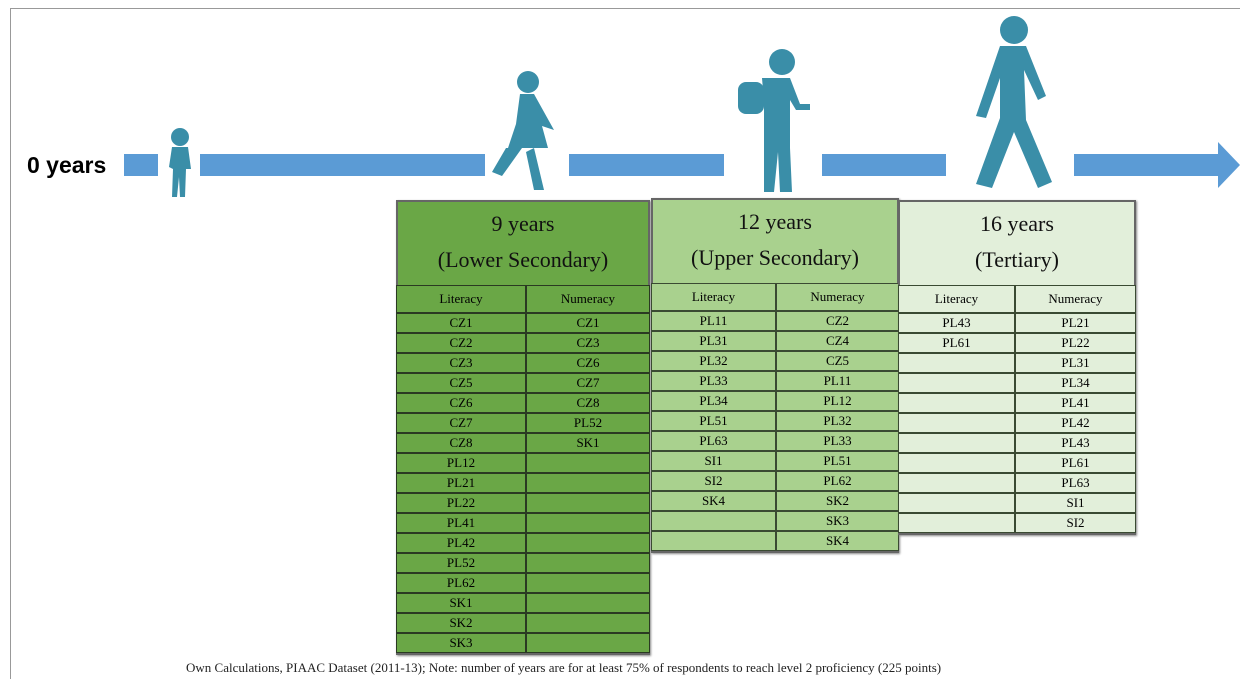 The image size is (1240, 679). What do you see at coordinates (523, 223) in the screenshot?
I see `panel-title: 9 years` at bounding box center [523, 223].